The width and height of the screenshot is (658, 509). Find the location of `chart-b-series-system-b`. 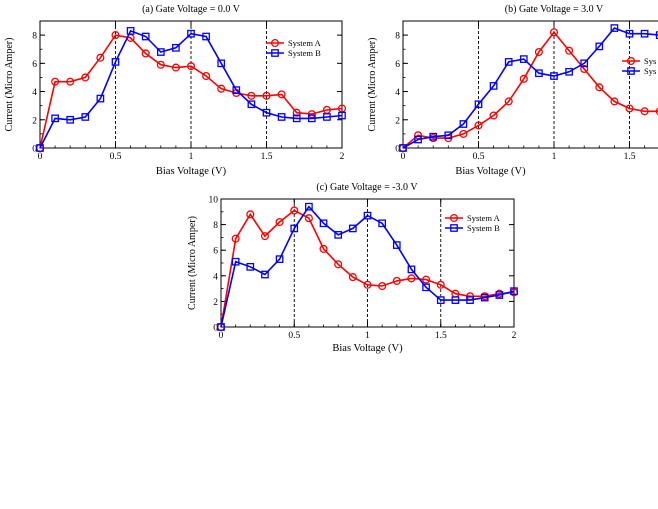

chart-b-series-system-b is located at coordinates (528, 88).